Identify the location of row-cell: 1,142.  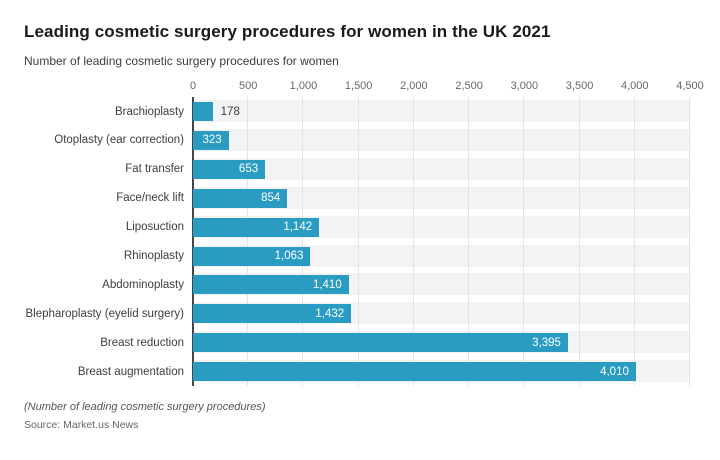
(441, 227).